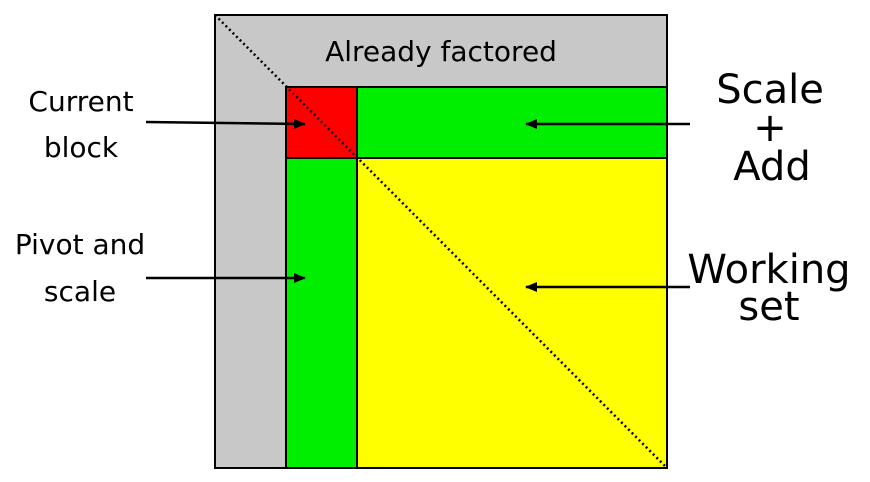 The height and width of the screenshot is (482, 870). What do you see at coordinates (81, 147) in the screenshot?
I see `current-block-label-line2: block` at bounding box center [81, 147].